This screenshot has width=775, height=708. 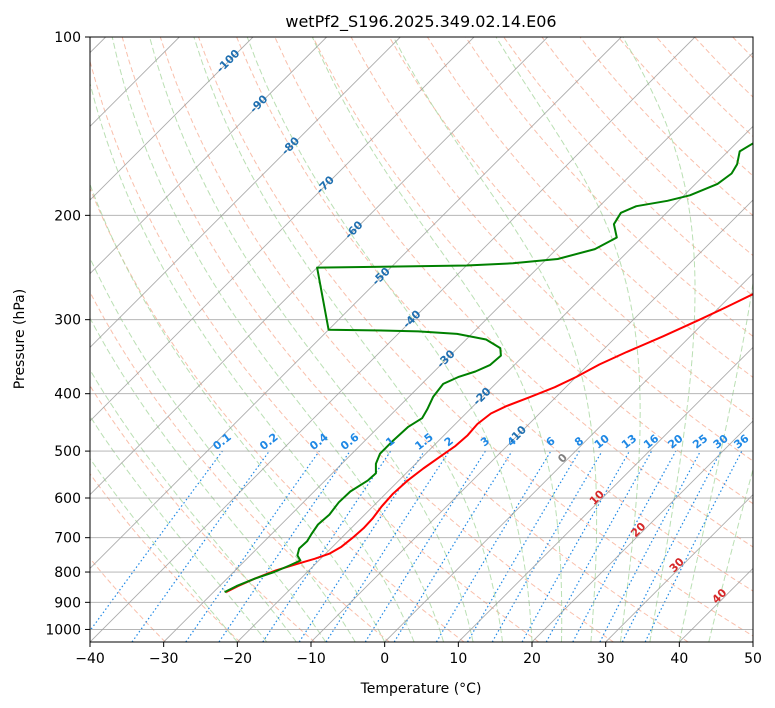 What do you see at coordinates (651, 442) in the screenshot?
I see `mixing-ratio-label: 16` at bounding box center [651, 442].